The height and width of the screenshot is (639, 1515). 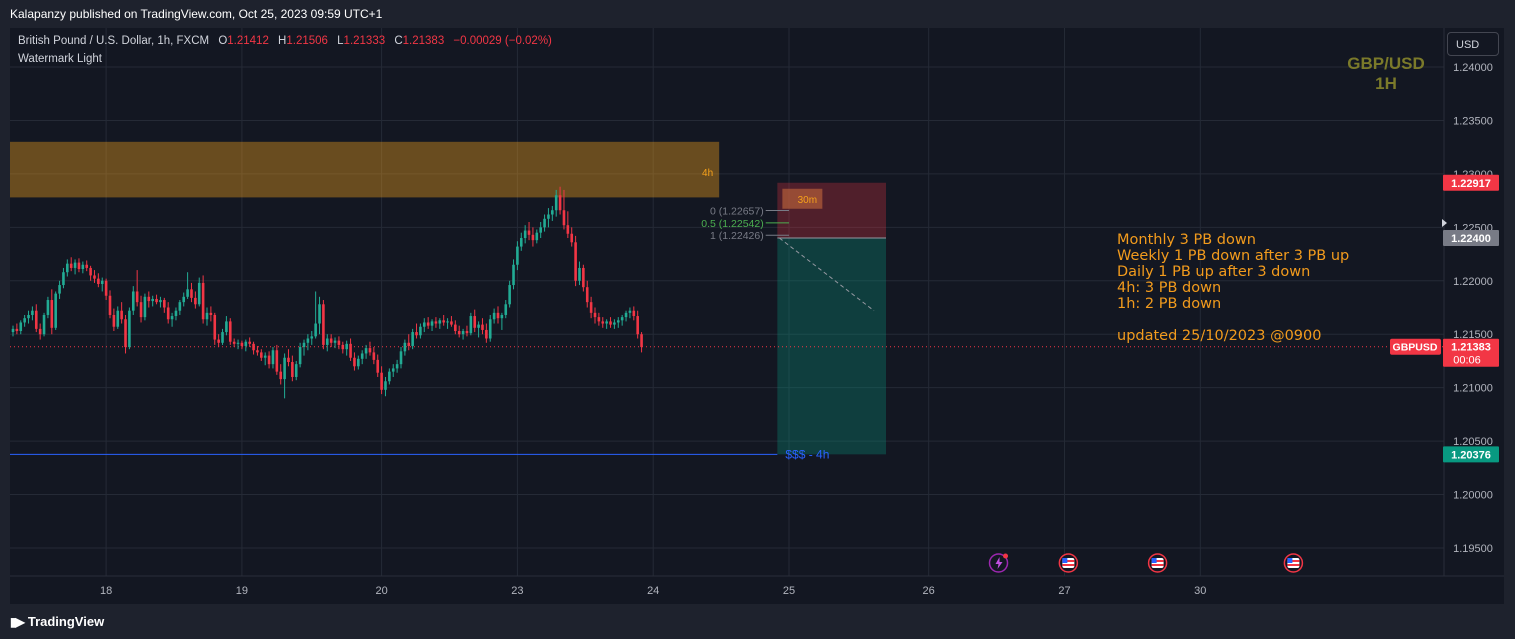 What do you see at coordinates (831, 346) in the screenshot?
I see `take-profit-box` at bounding box center [831, 346].